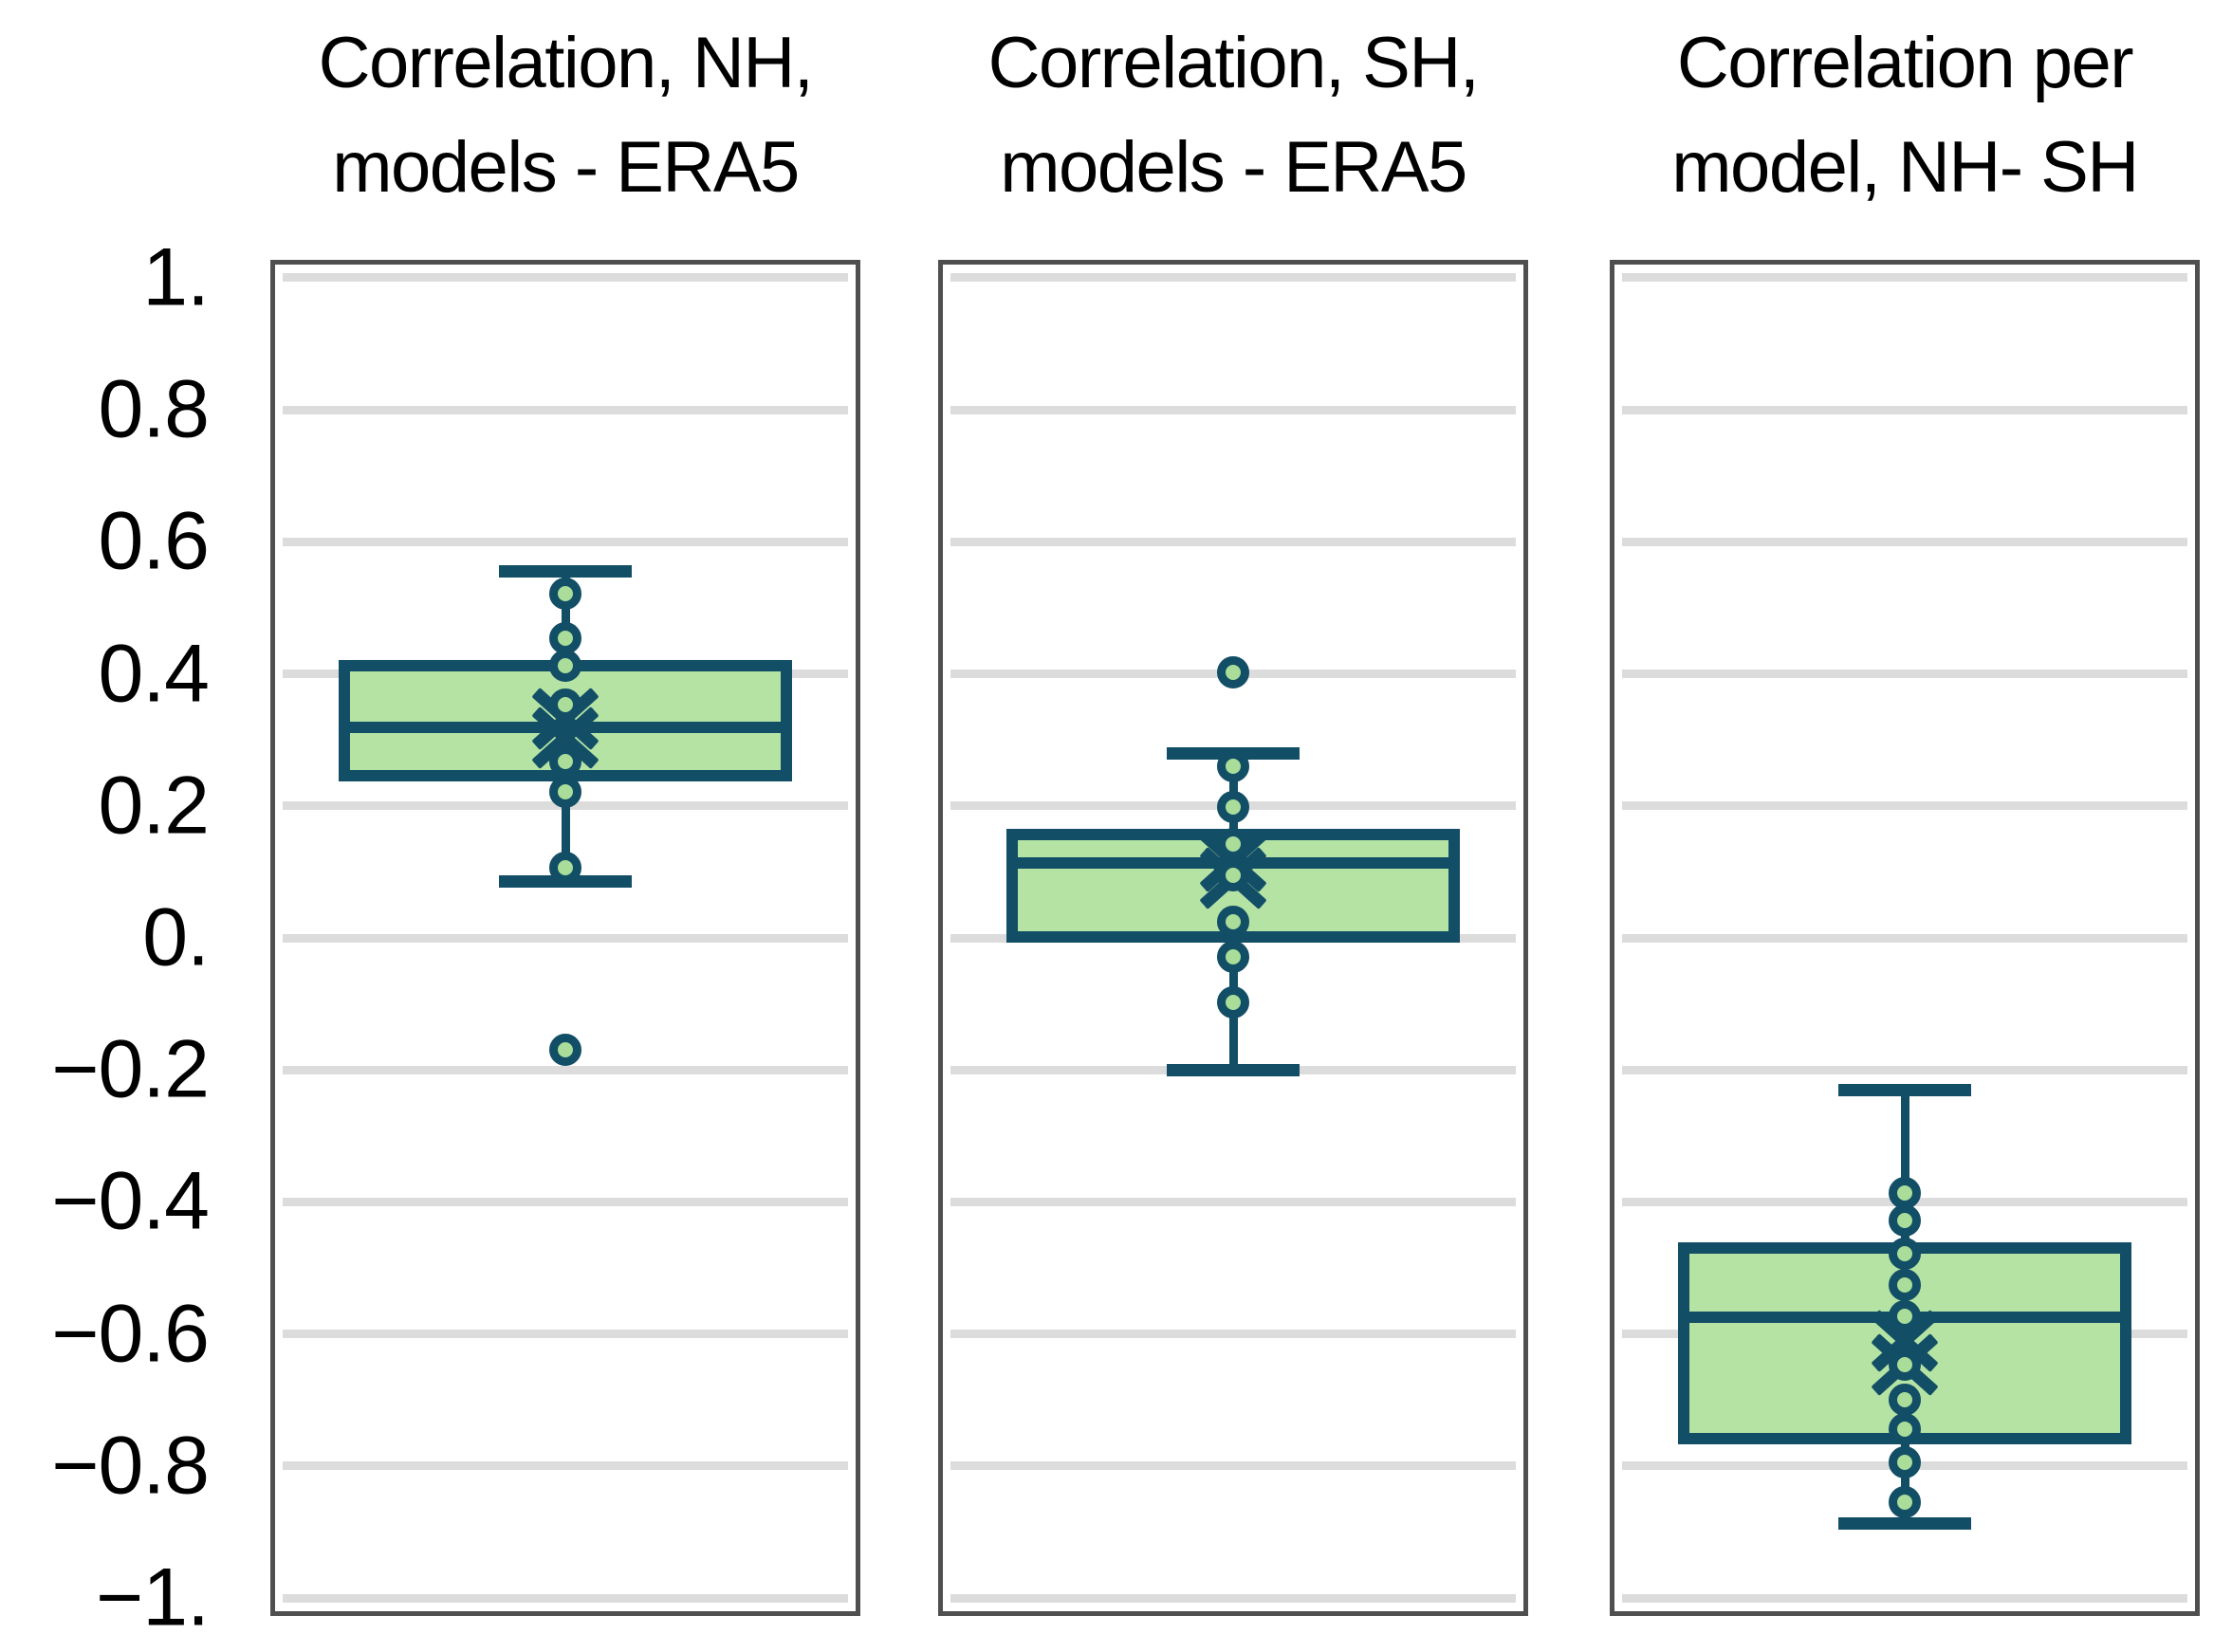 The width and height of the screenshot is (2232, 1652). What do you see at coordinates (154, 409) in the screenshot?
I see `y-tick-label: 0.8` at bounding box center [154, 409].